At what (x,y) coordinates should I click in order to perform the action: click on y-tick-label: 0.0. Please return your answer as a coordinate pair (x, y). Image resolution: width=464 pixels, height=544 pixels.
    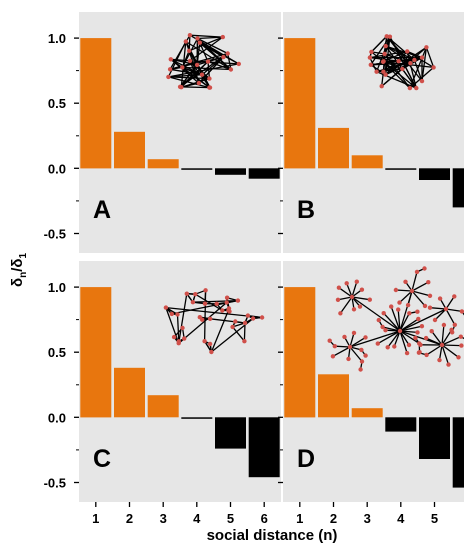
    Looking at the image, I should click on (57, 168).